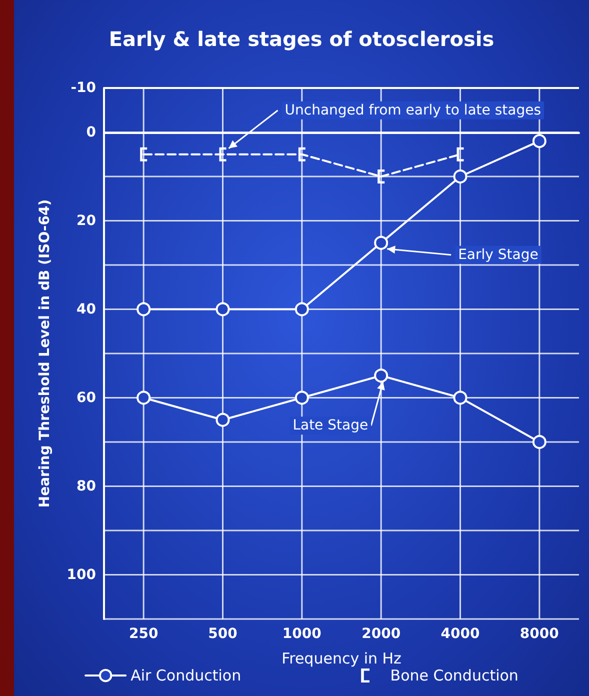  Describe the element at coordinates (91, 132) in the screenshot. I see `y-tick-label: 0` at that location.